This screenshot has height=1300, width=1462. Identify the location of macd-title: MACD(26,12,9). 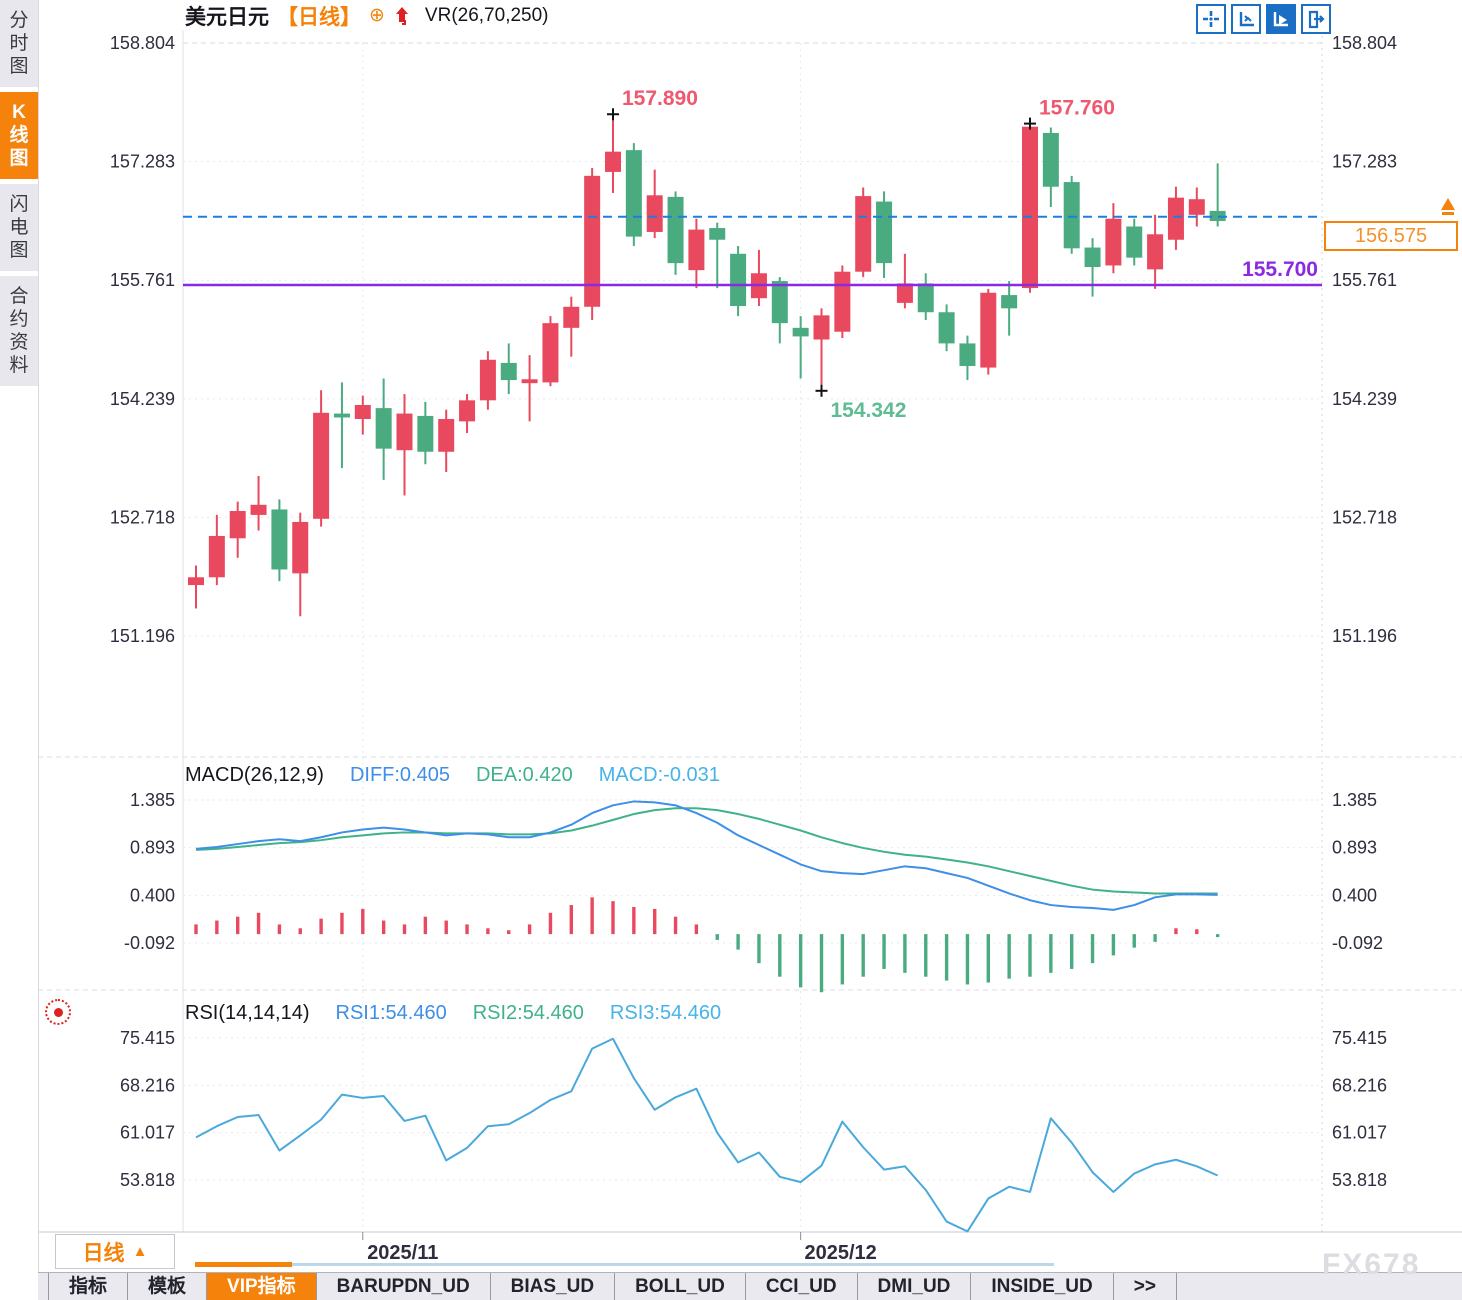
(254, 774).